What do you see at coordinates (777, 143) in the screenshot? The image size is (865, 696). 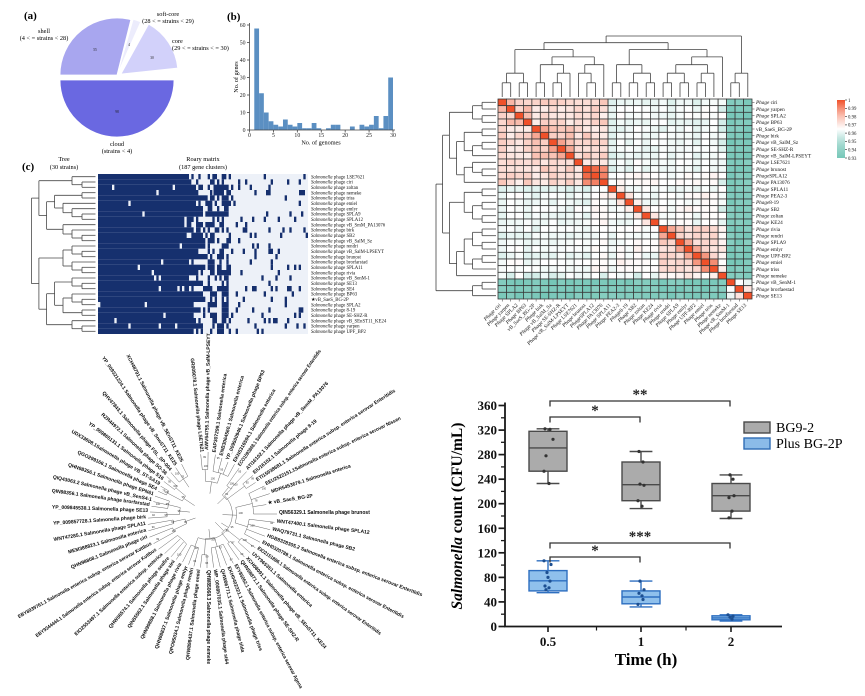 I see `svg-text: Phage vB_SalM_Sz` at bounding box center [777, 143].